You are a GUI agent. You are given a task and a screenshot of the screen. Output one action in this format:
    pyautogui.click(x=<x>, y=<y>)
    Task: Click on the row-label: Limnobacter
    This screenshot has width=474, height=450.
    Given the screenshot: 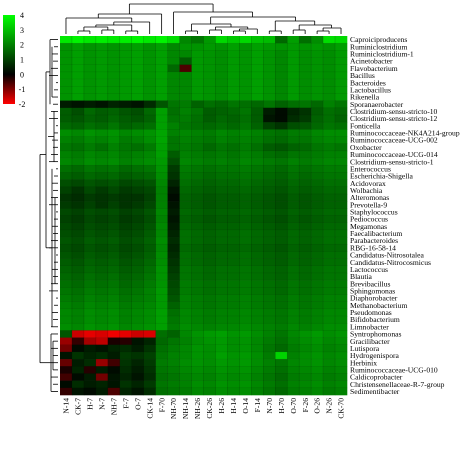 What is the action you would take?
    pyautogui.click(x=369, y=326)
    